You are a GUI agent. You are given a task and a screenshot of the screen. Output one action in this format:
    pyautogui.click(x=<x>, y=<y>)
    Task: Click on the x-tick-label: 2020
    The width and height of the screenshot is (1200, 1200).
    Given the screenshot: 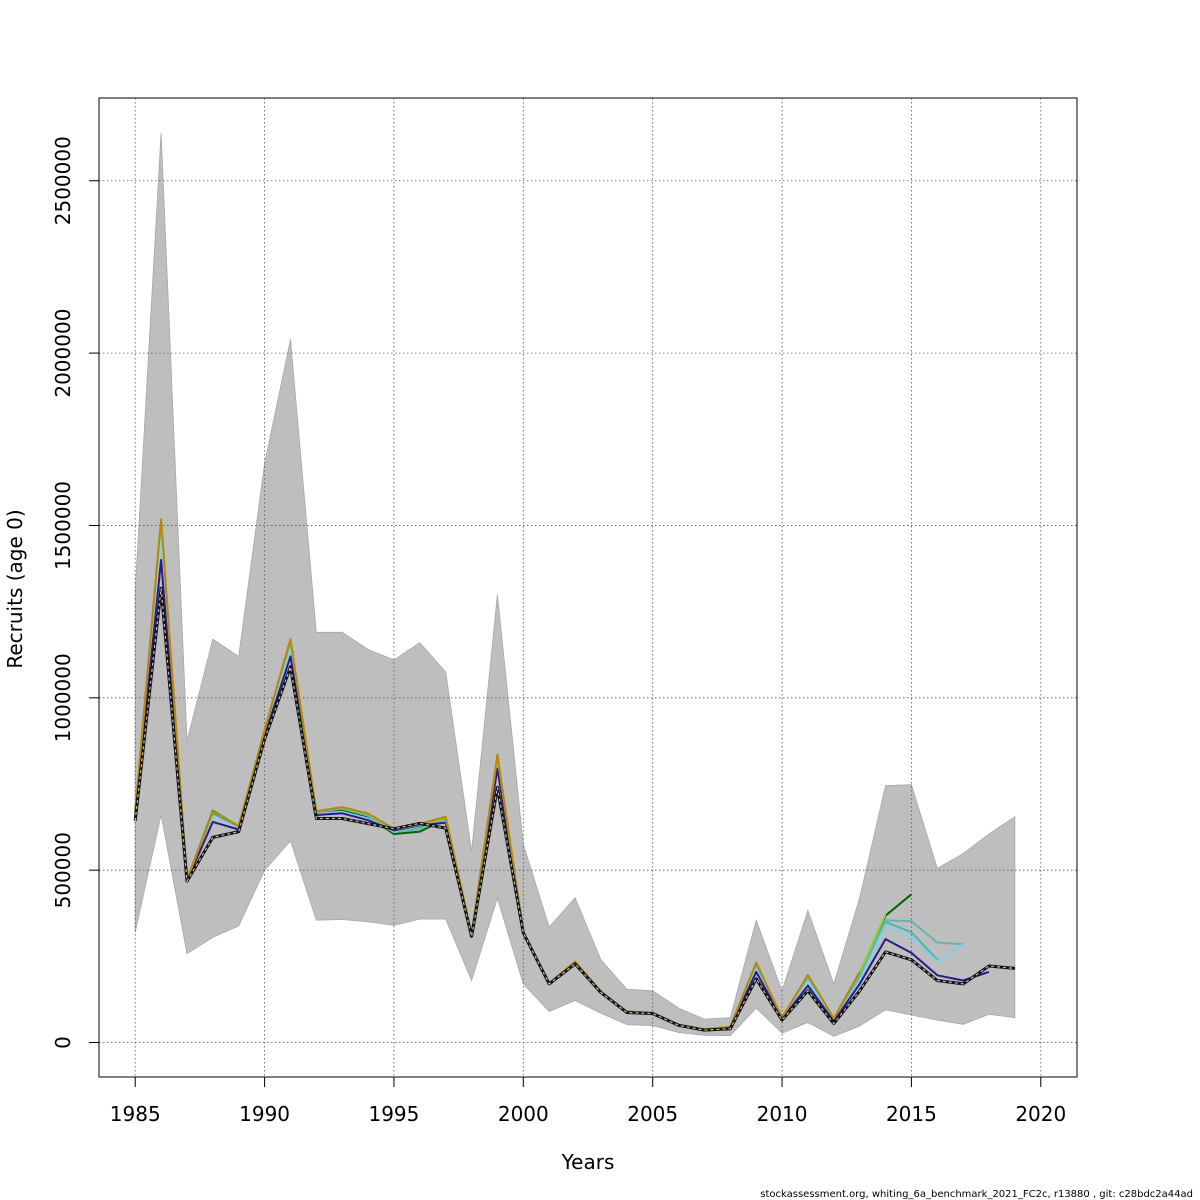 What is the action you would take?
    pyautogui.click(x=1040, y=1114)
    